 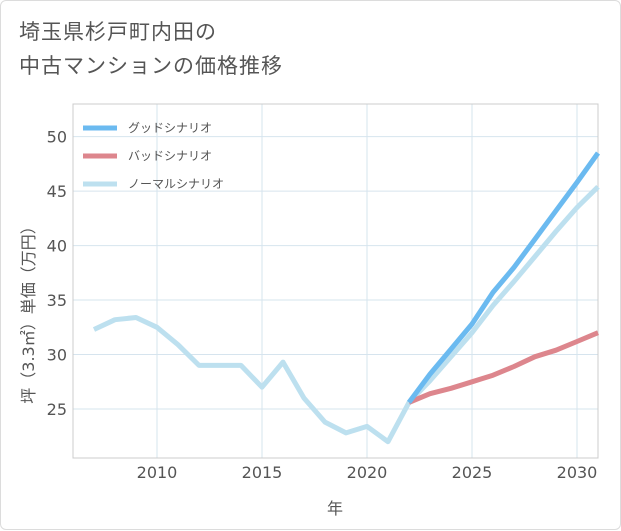 What do you see at coordinates (170, 128) in the screenshot?
I see `legend-label-0: グッドシナリオ` at bounding box center [170, 128].